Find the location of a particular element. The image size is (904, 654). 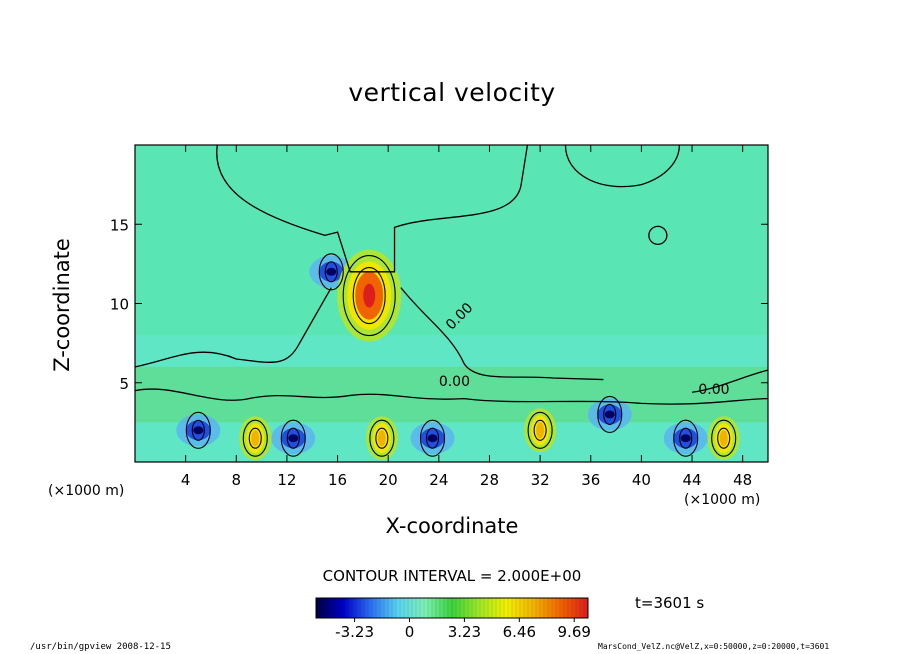

y-axis-label: Z-coordinate is located at coordinates (62, 305).